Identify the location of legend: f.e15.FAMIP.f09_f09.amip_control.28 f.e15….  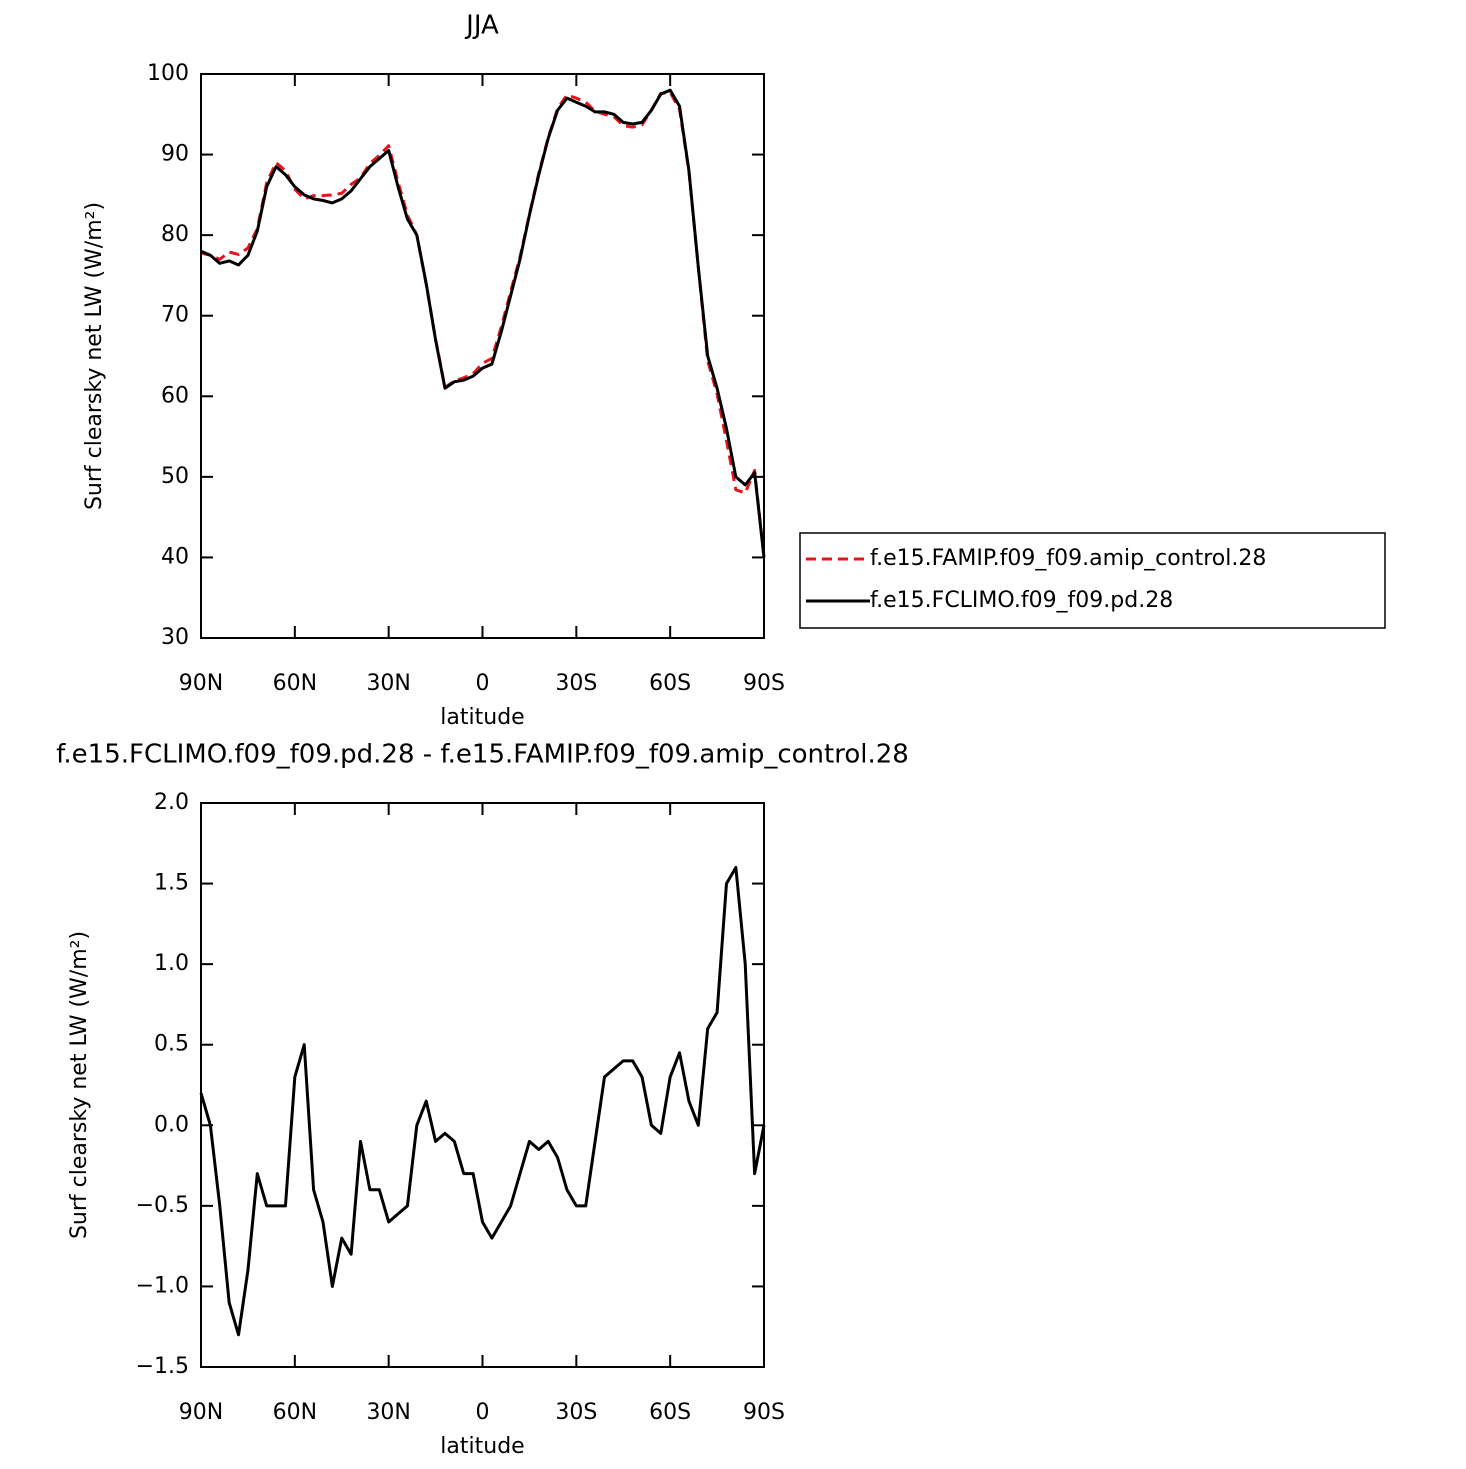
(1092, 580).